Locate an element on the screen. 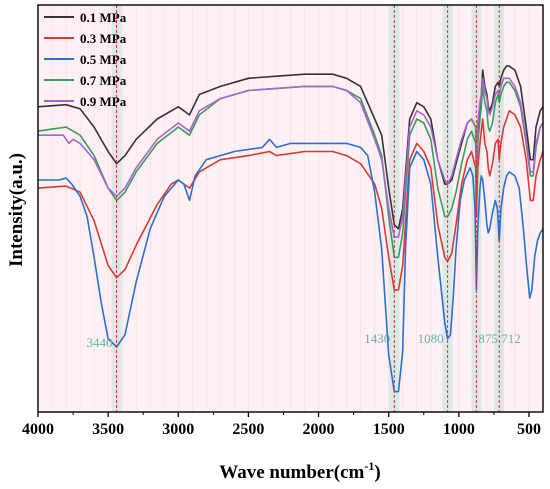 The height and width of the screenshot is (489, 550). legend-label: 0.5 MPa is located at coordinates (103, 59).